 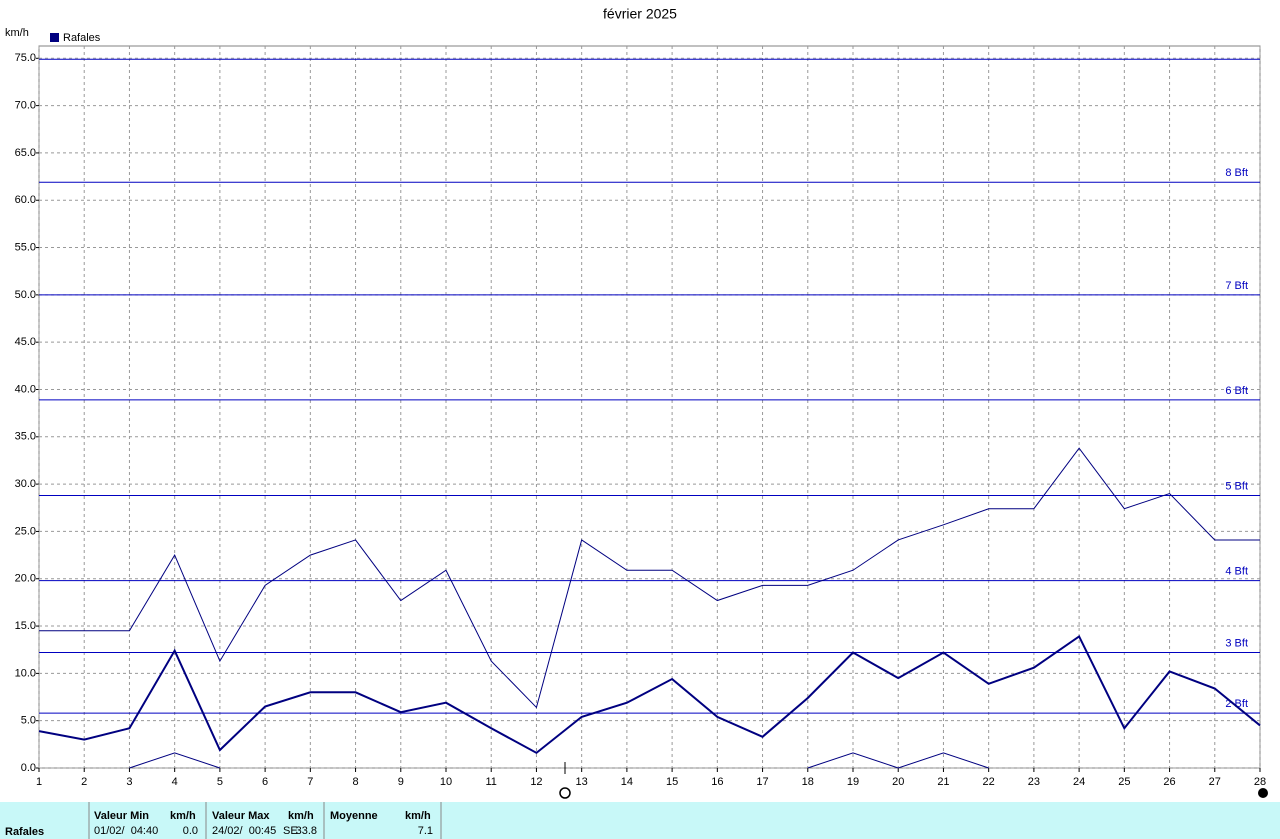 What do you see at coordinates (989, 782) in the screenshot?
I see `x-tick-label: 22` at bounding box center [989, 782].